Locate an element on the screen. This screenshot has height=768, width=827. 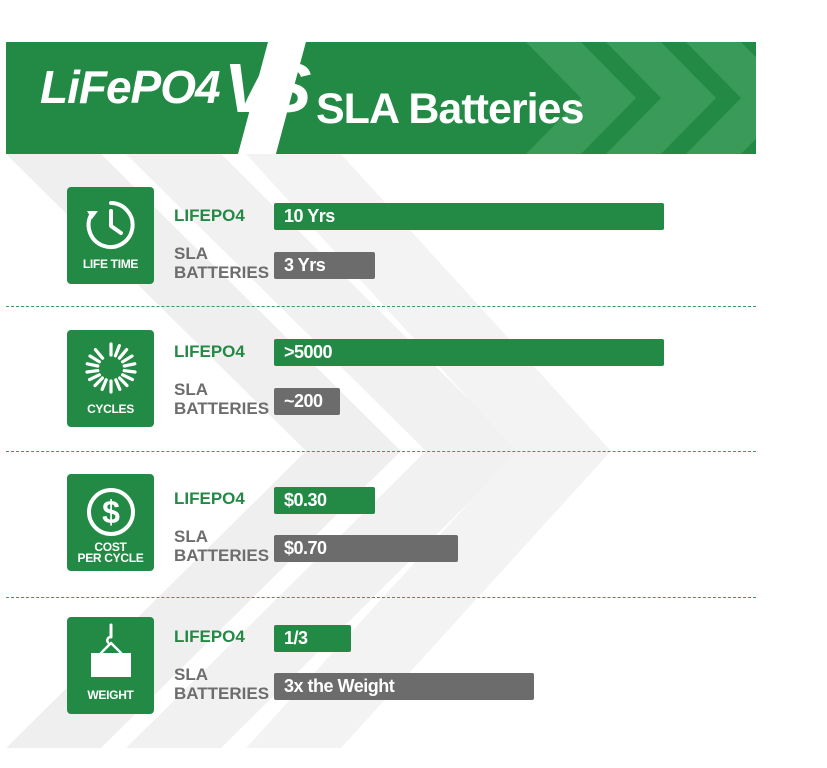
weight-sla-label: SLA BATTERIES is located at coordinates (221, 684).